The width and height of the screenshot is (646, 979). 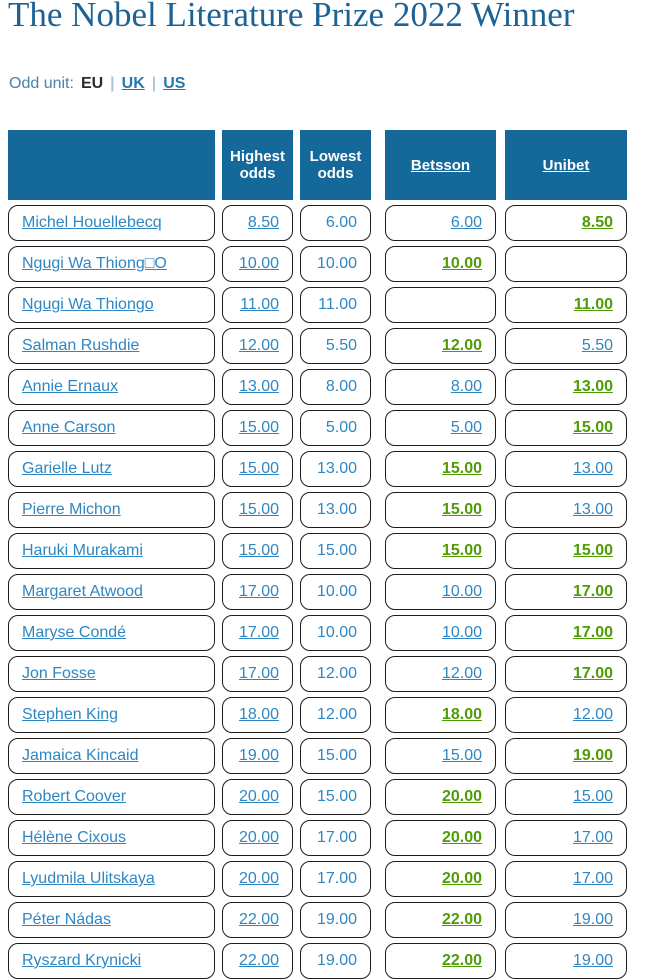 What do you see at coordinates (81, 345) in the screenshot?
I see `entrant-name-link: Salman Rushdie` at bounding box center [81, 345].